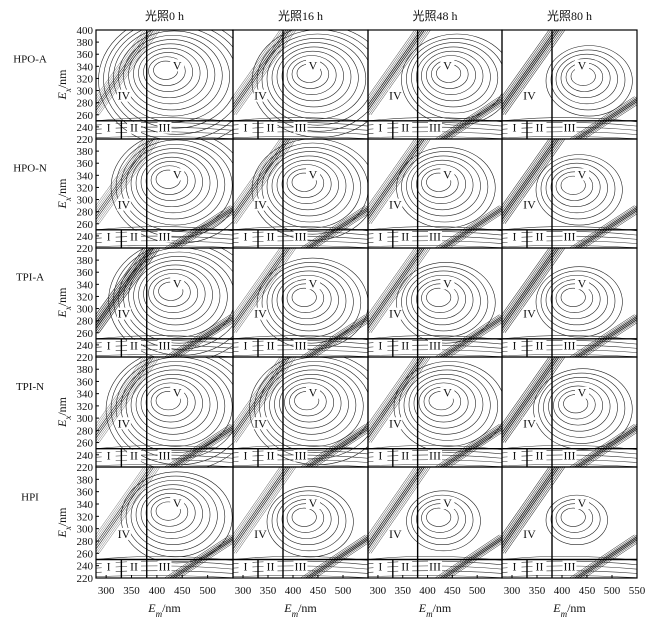 This screenshot has height=619, width=670. What do you see at coordinates (245, 127) in the screenshot?
I see `region-label-I-0-1-bg` at bounding box center [245, 127].